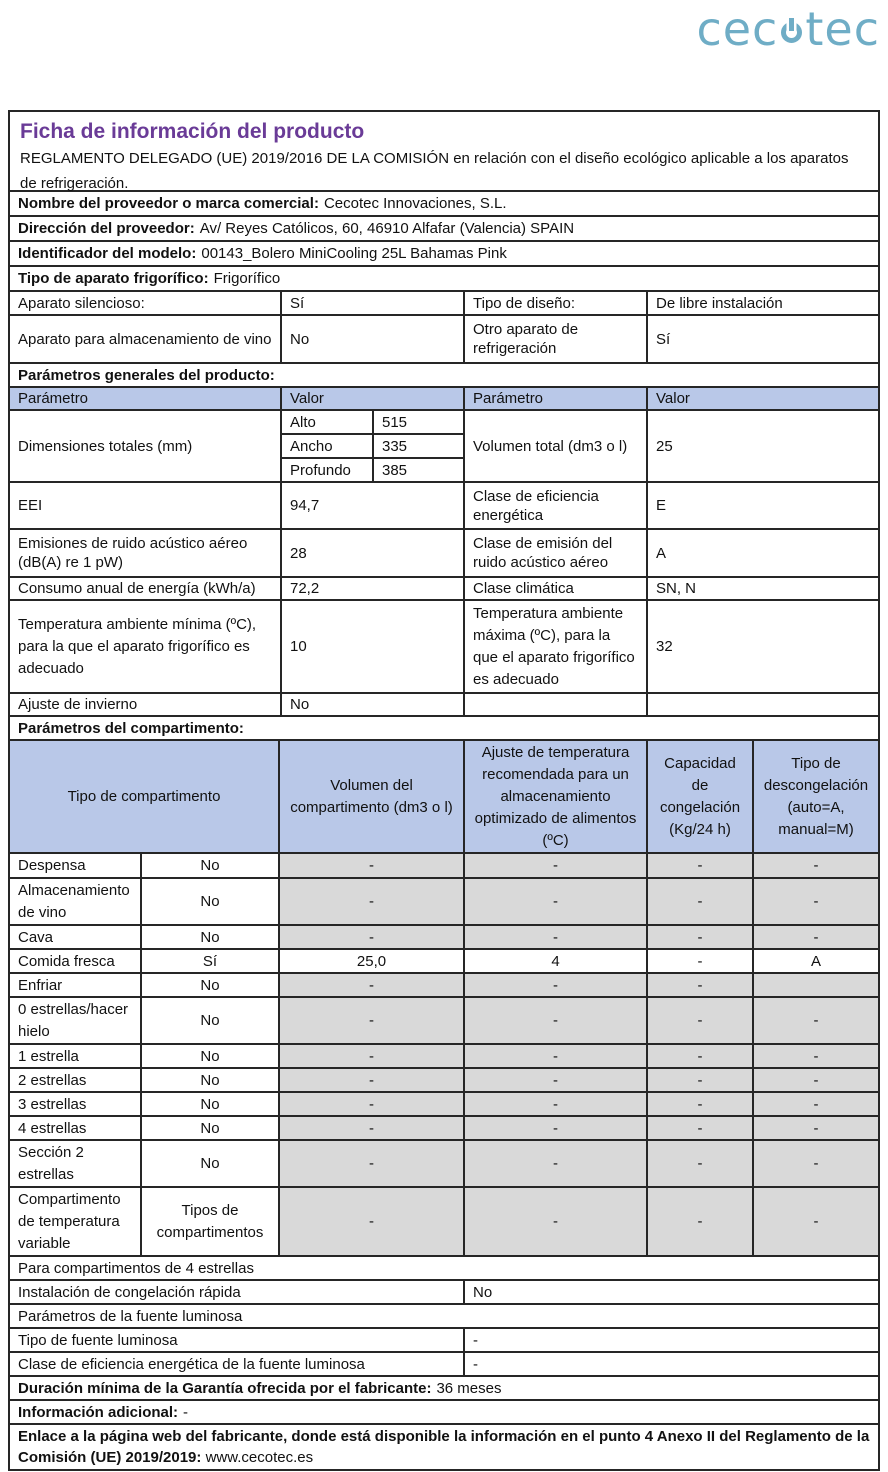  What do you see at coordinates (395, 446) in the screenshot?
I see `dim-ancho-value: 335` at bounding box center [395, 446].